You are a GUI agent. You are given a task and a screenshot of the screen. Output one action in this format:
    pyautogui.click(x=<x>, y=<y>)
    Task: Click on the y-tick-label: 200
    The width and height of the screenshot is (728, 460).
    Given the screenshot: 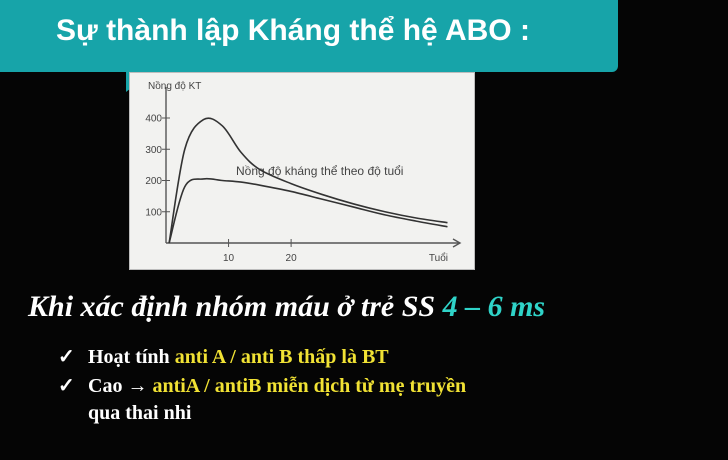 What is the action you would take?
    pyautogui.click(x=153, y=181)
    